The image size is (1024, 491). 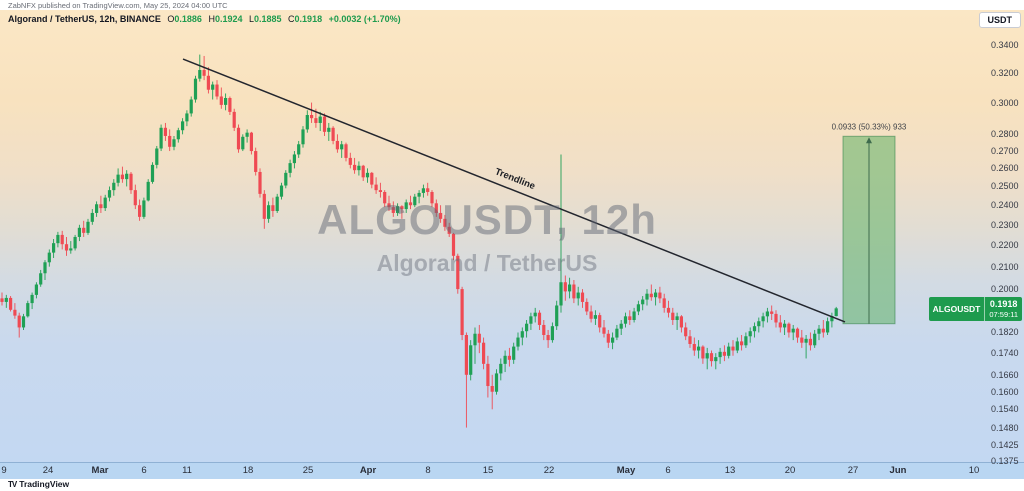 I want to click on time-tick-label: 27, so click(x=853, y=470).